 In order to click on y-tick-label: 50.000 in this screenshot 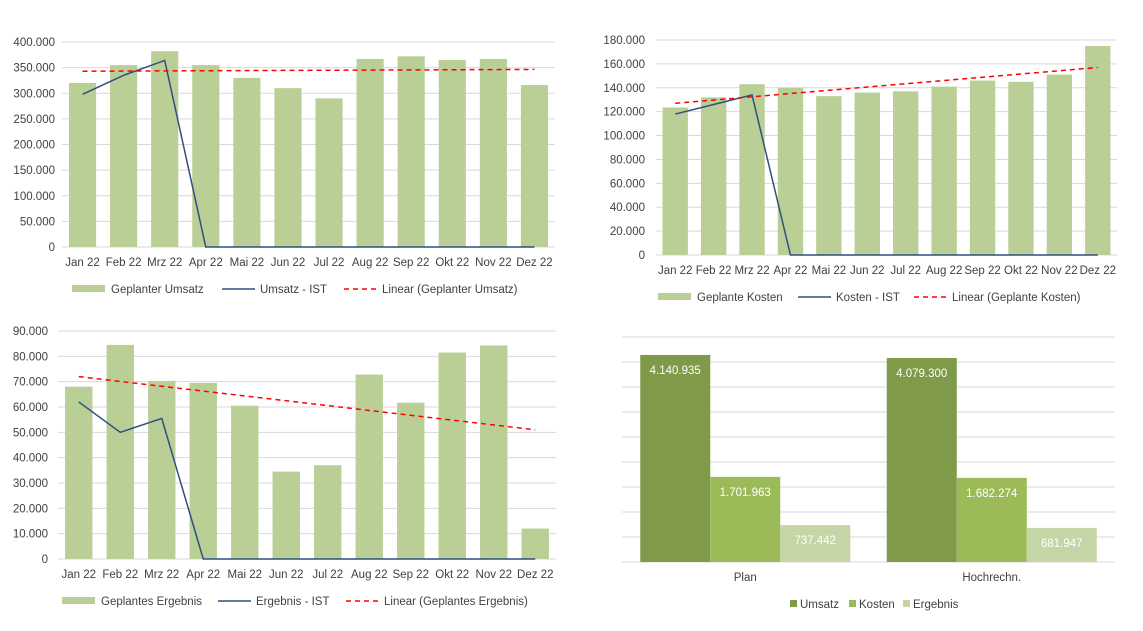, I will do `click(30, 433)`.